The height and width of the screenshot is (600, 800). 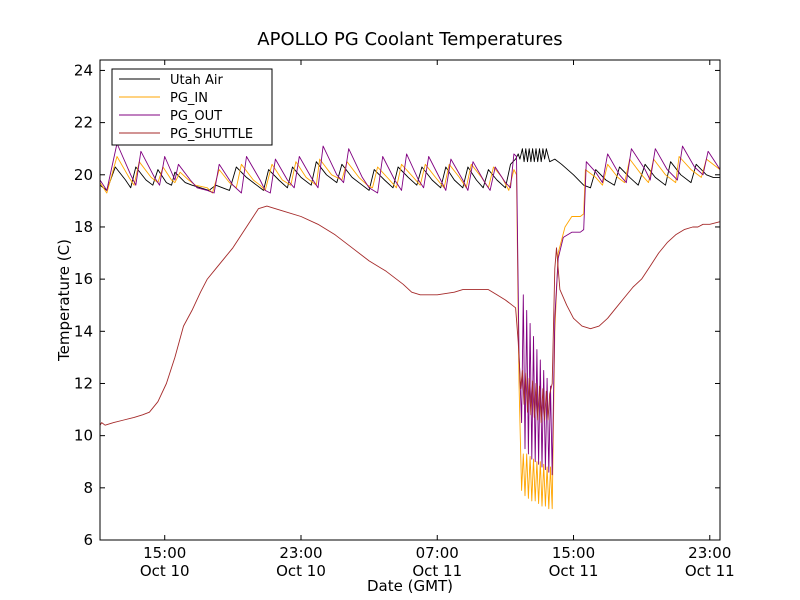 I want to click on y-tick-label: 18, so click(x=83, y=227).